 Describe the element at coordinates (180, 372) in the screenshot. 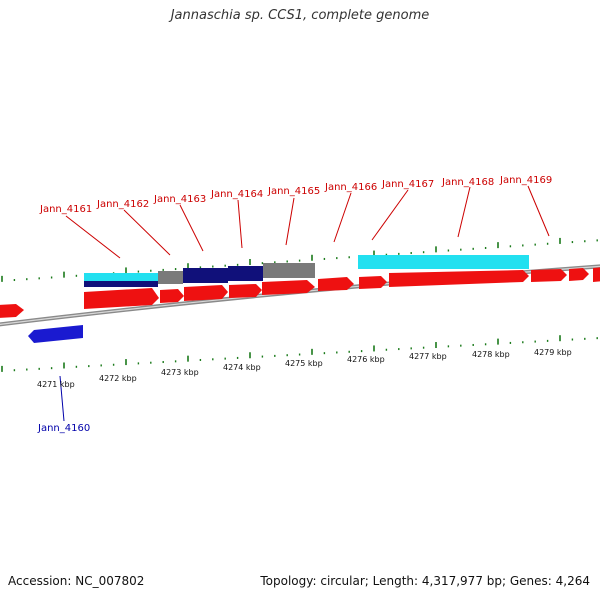

I see `scale-label-4273: 4273 kbp` at that location.